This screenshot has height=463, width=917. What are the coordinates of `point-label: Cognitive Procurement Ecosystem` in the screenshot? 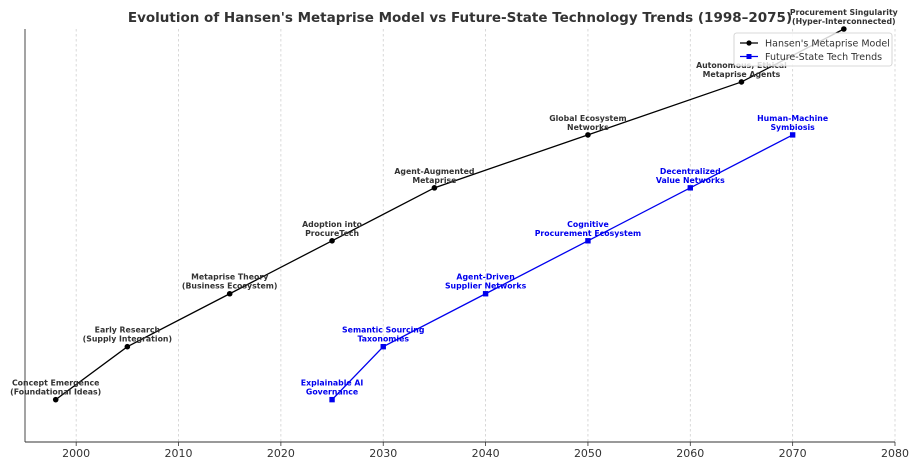 It's located at (588, 229).